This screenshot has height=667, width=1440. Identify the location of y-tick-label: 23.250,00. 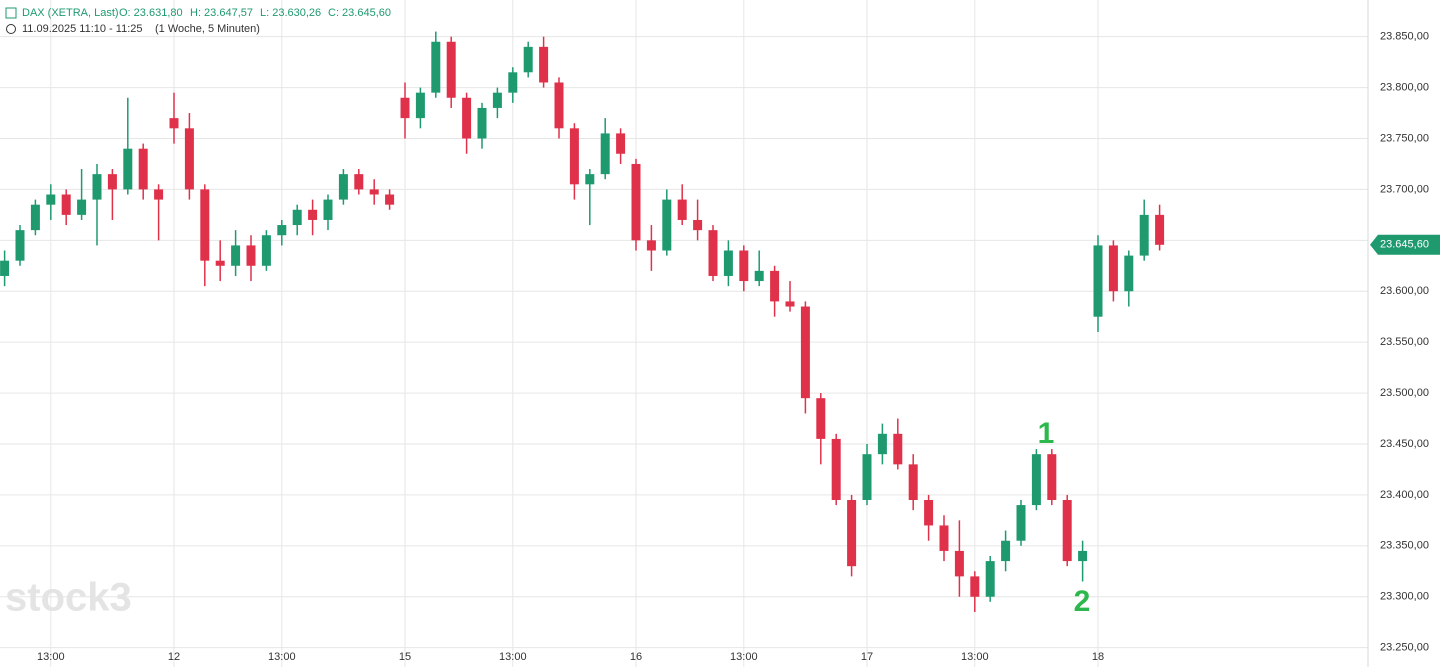
(1404, 648).